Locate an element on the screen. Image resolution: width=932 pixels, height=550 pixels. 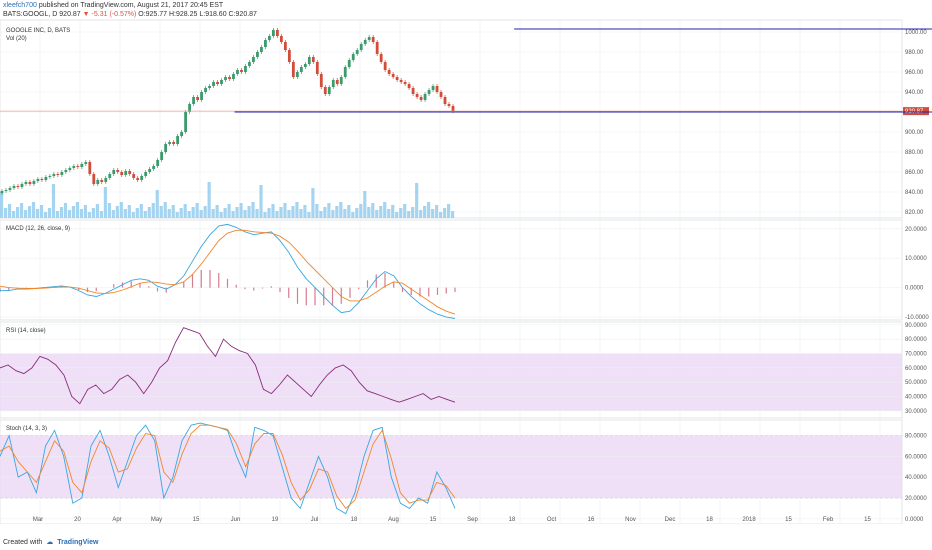
tradingview-logo-icon: ☁ is located at coordinates (50, 542).